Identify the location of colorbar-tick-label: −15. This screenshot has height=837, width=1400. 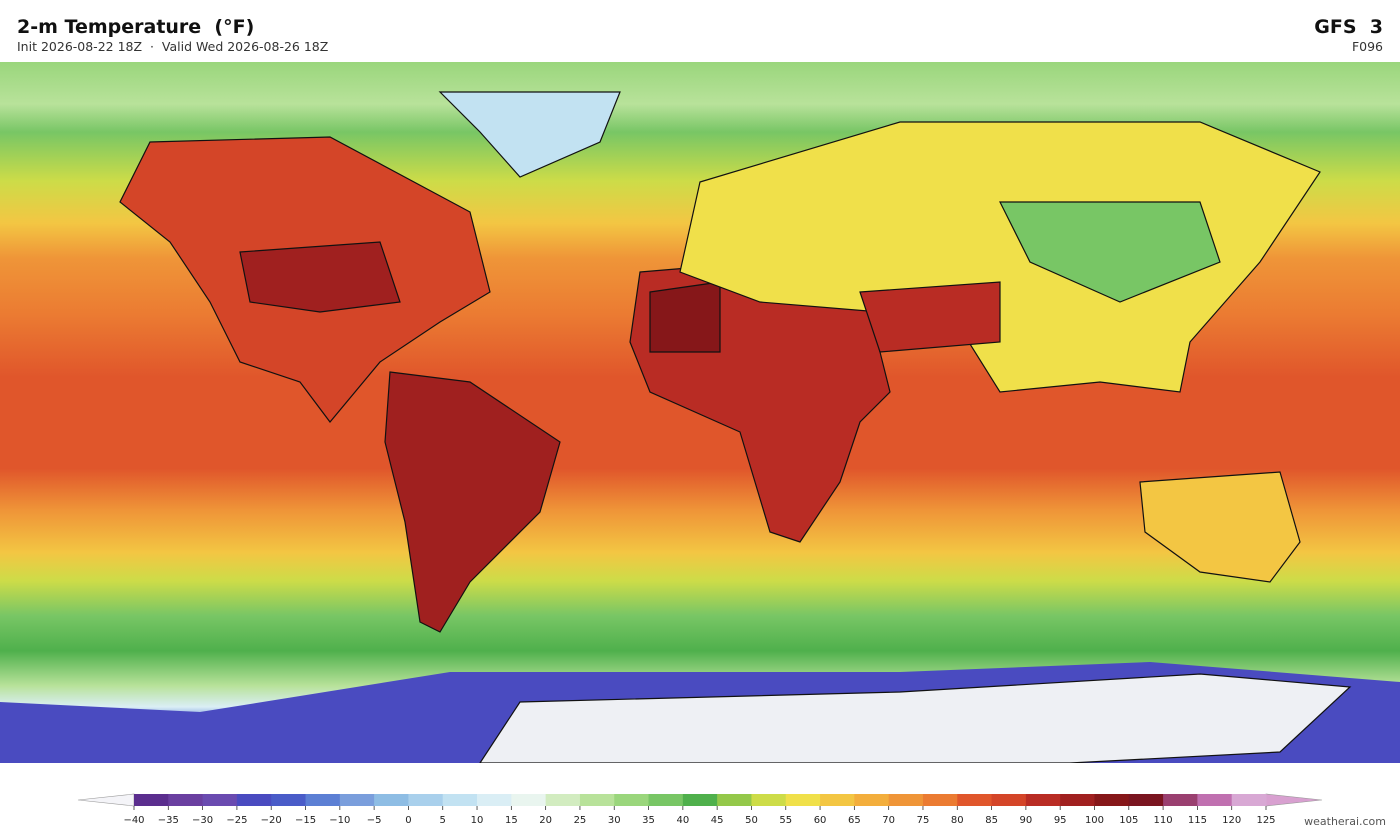
(305, 820).